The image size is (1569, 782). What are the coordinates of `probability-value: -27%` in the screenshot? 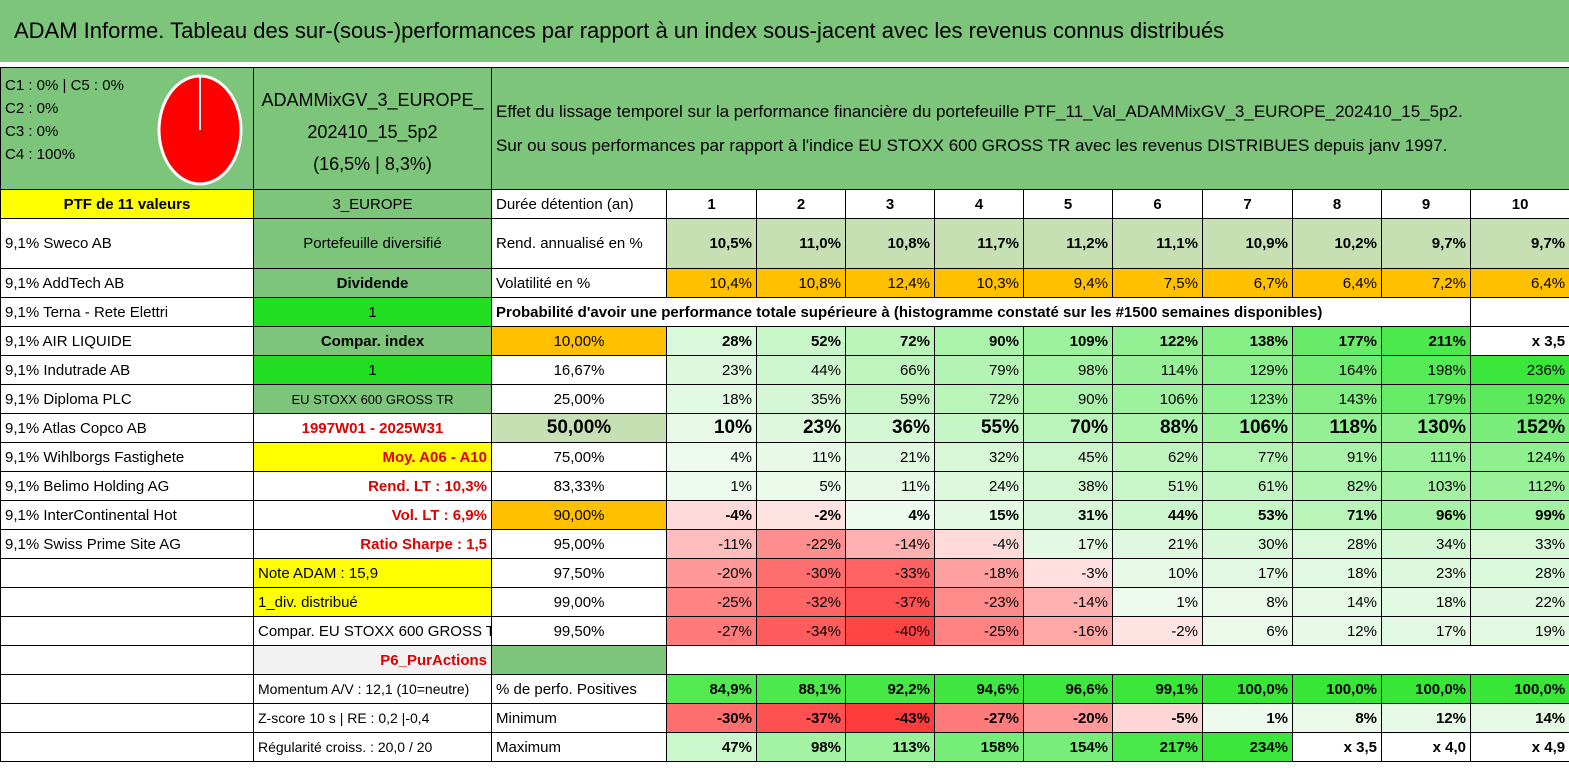 It's located at (711, 631).